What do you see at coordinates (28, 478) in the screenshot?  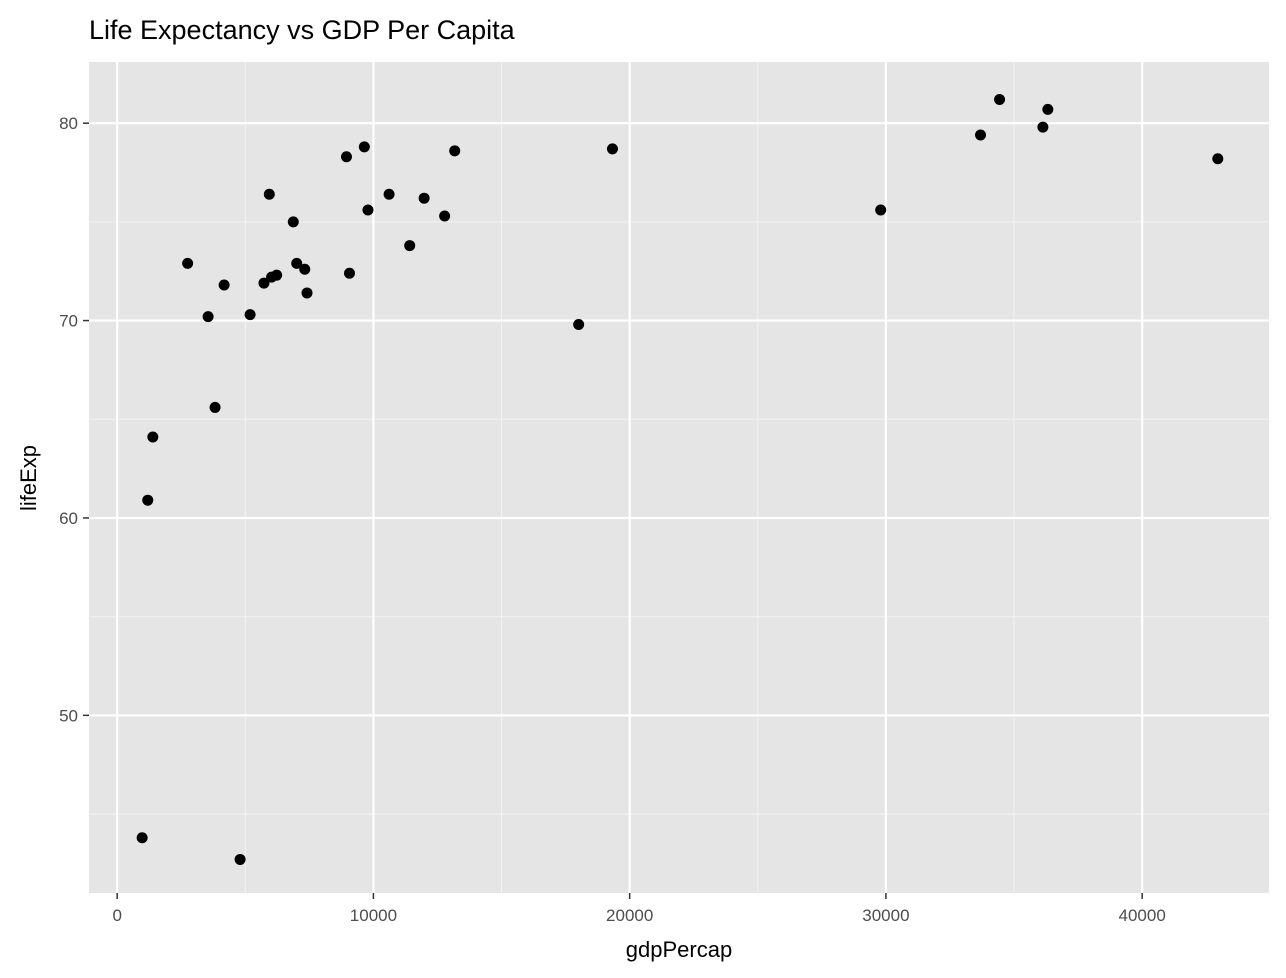 I see `y-axis-title: lifeExp` at bounding box center [28, 478].